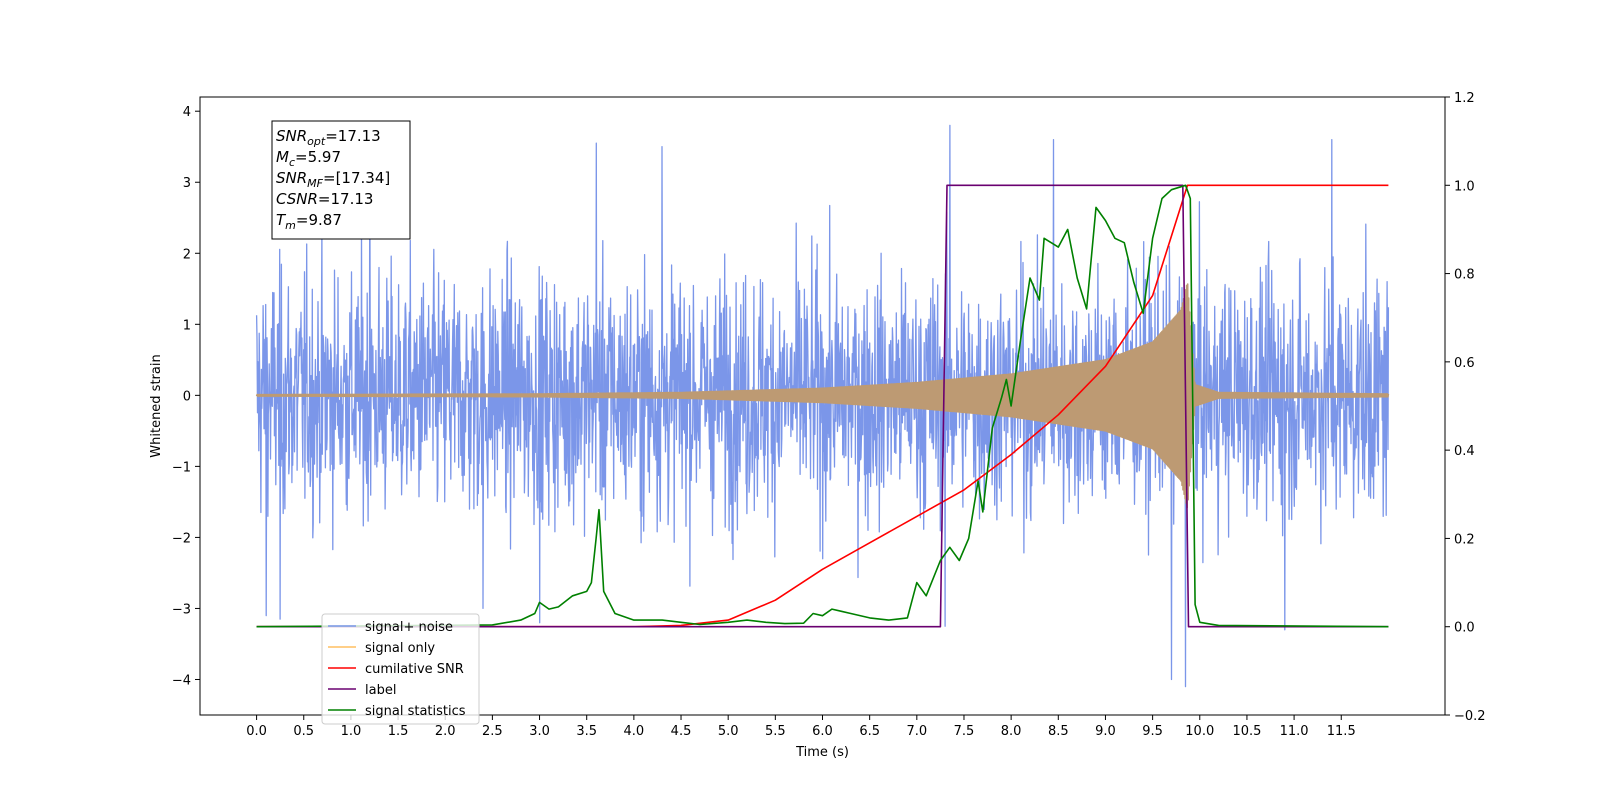  I want to click on y-right-tick-label: 0.6, so click(1464, 363).